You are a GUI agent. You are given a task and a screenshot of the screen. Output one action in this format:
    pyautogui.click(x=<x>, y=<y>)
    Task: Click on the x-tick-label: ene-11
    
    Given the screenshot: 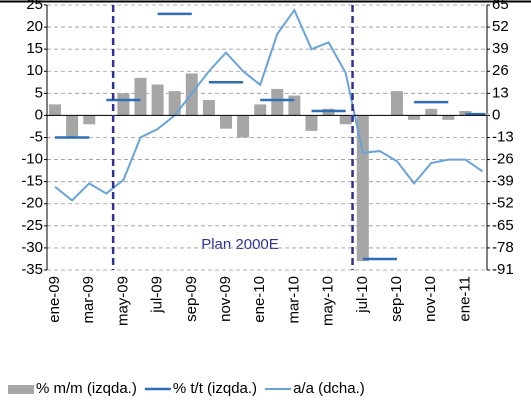 What is the action you would take?
    pyautogui.click(x=464, y=299)
    